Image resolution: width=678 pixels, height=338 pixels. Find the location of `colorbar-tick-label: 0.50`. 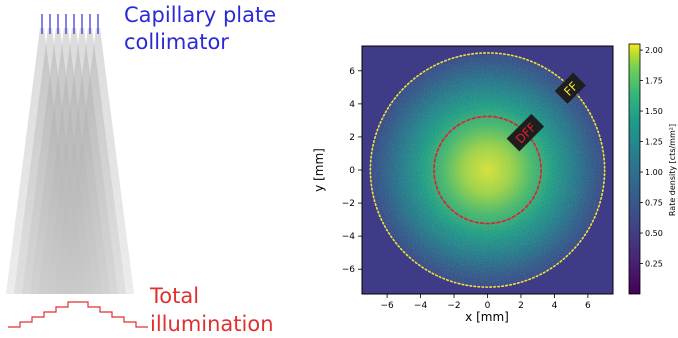

colorbar-tick-label: 0.50 is located at coordinates (654, 233).